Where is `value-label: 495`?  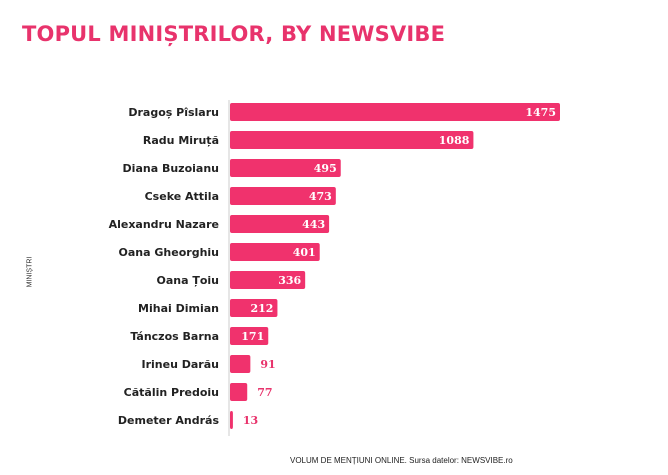 value-label: 495 is located at coordinates (325, 168).